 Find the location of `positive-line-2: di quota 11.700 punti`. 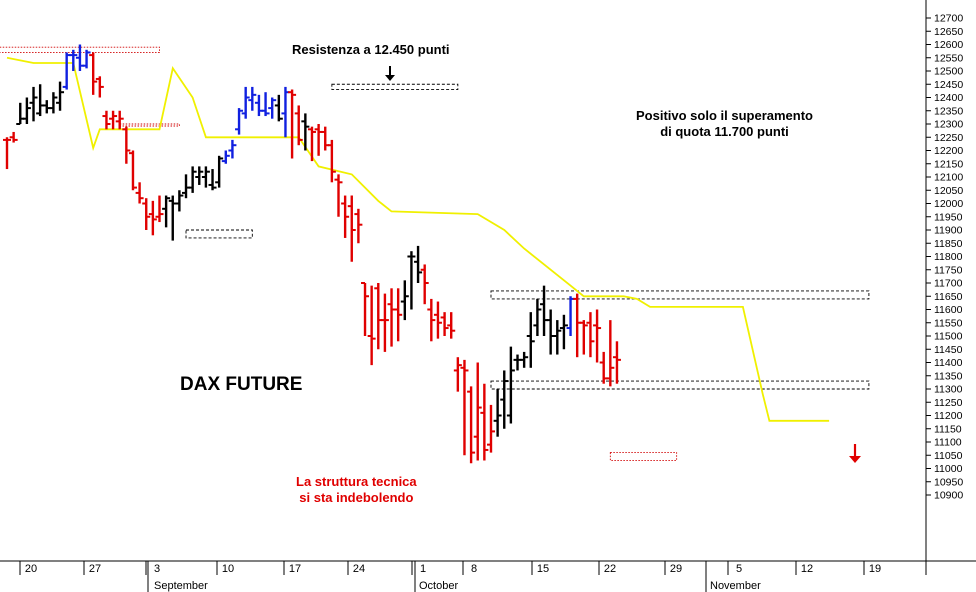

positive-line-2: di quota 11.700 punti is located at coordinates (724, 131).